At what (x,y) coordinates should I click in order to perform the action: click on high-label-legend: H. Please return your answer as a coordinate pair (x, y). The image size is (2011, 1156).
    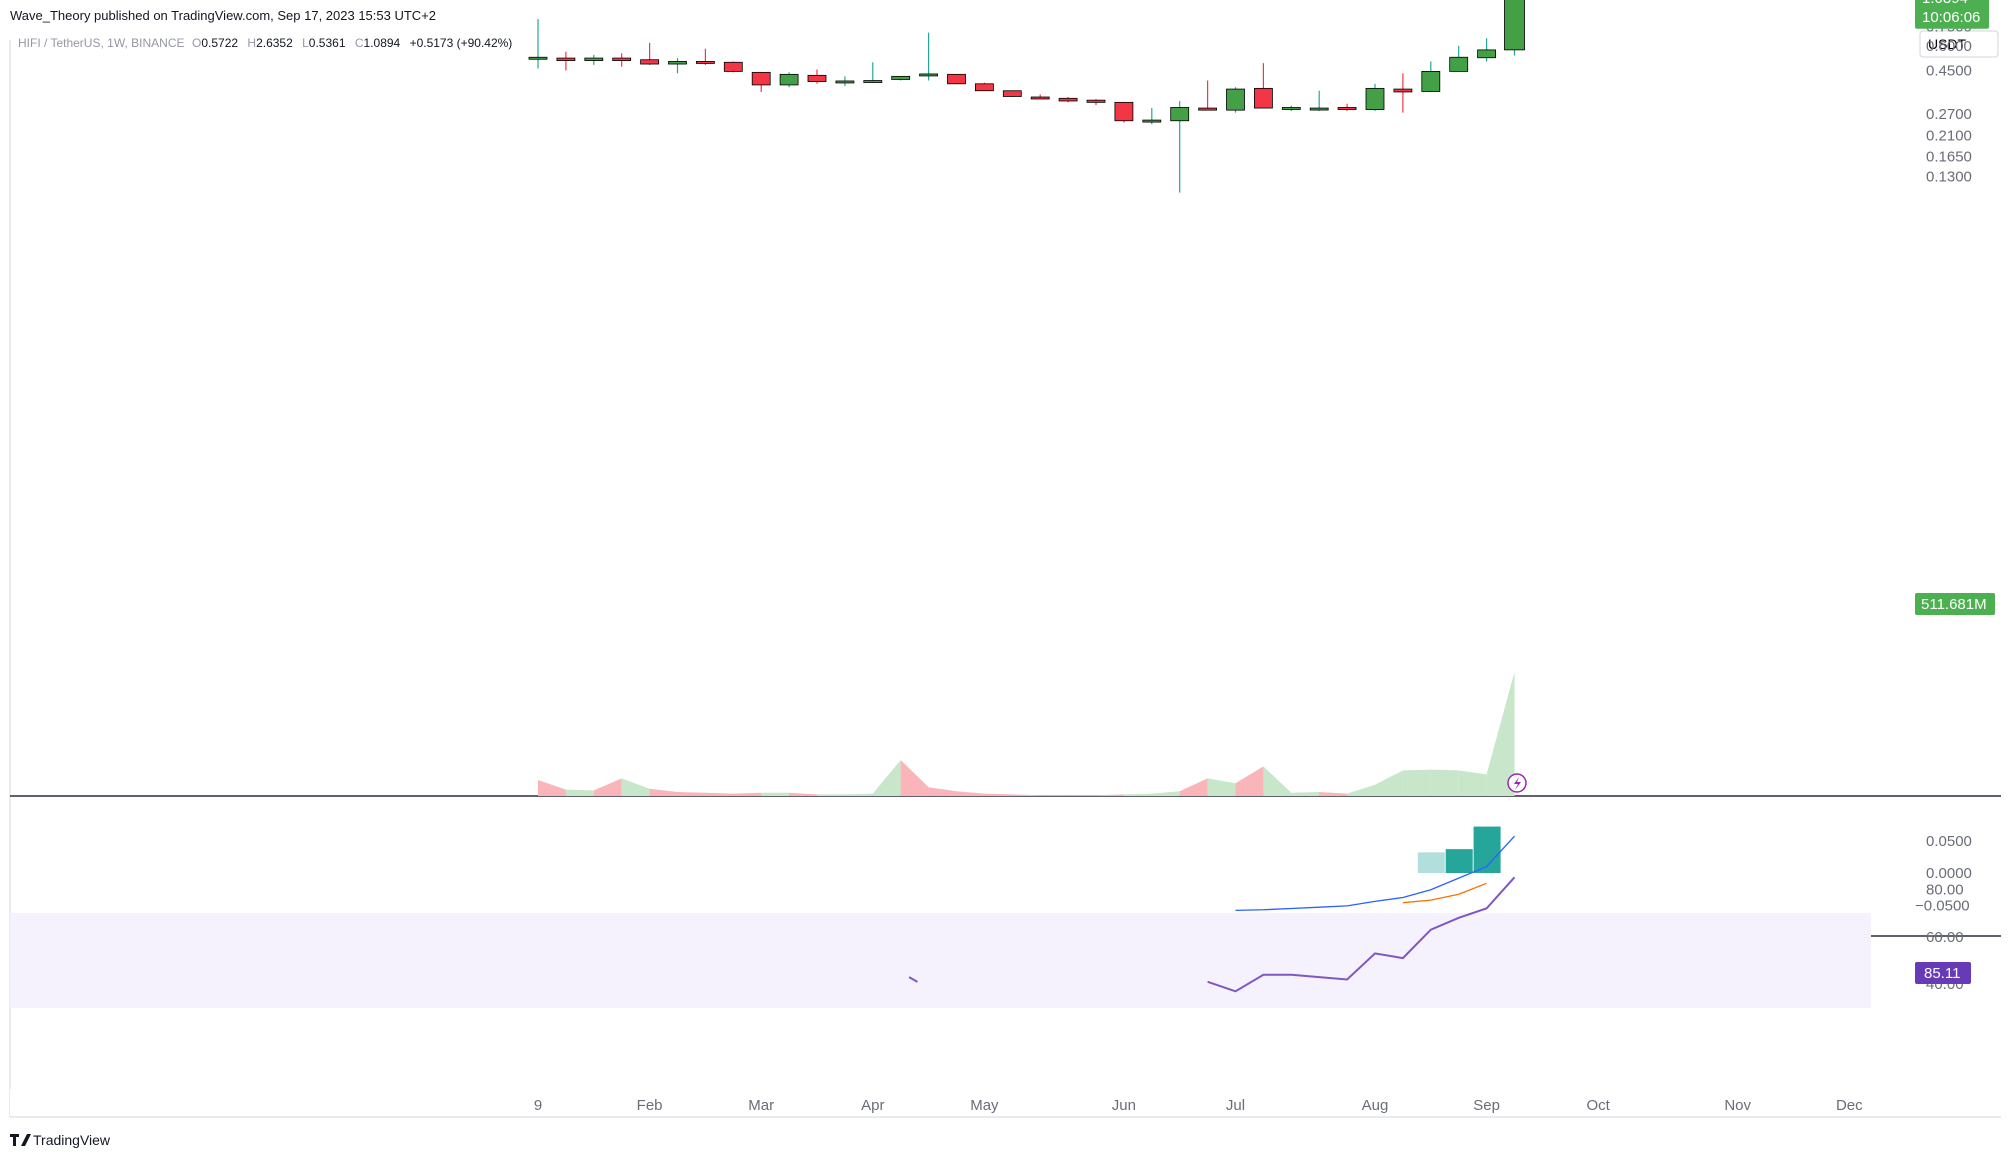
    Looking at the image, I should click on (251, 43).